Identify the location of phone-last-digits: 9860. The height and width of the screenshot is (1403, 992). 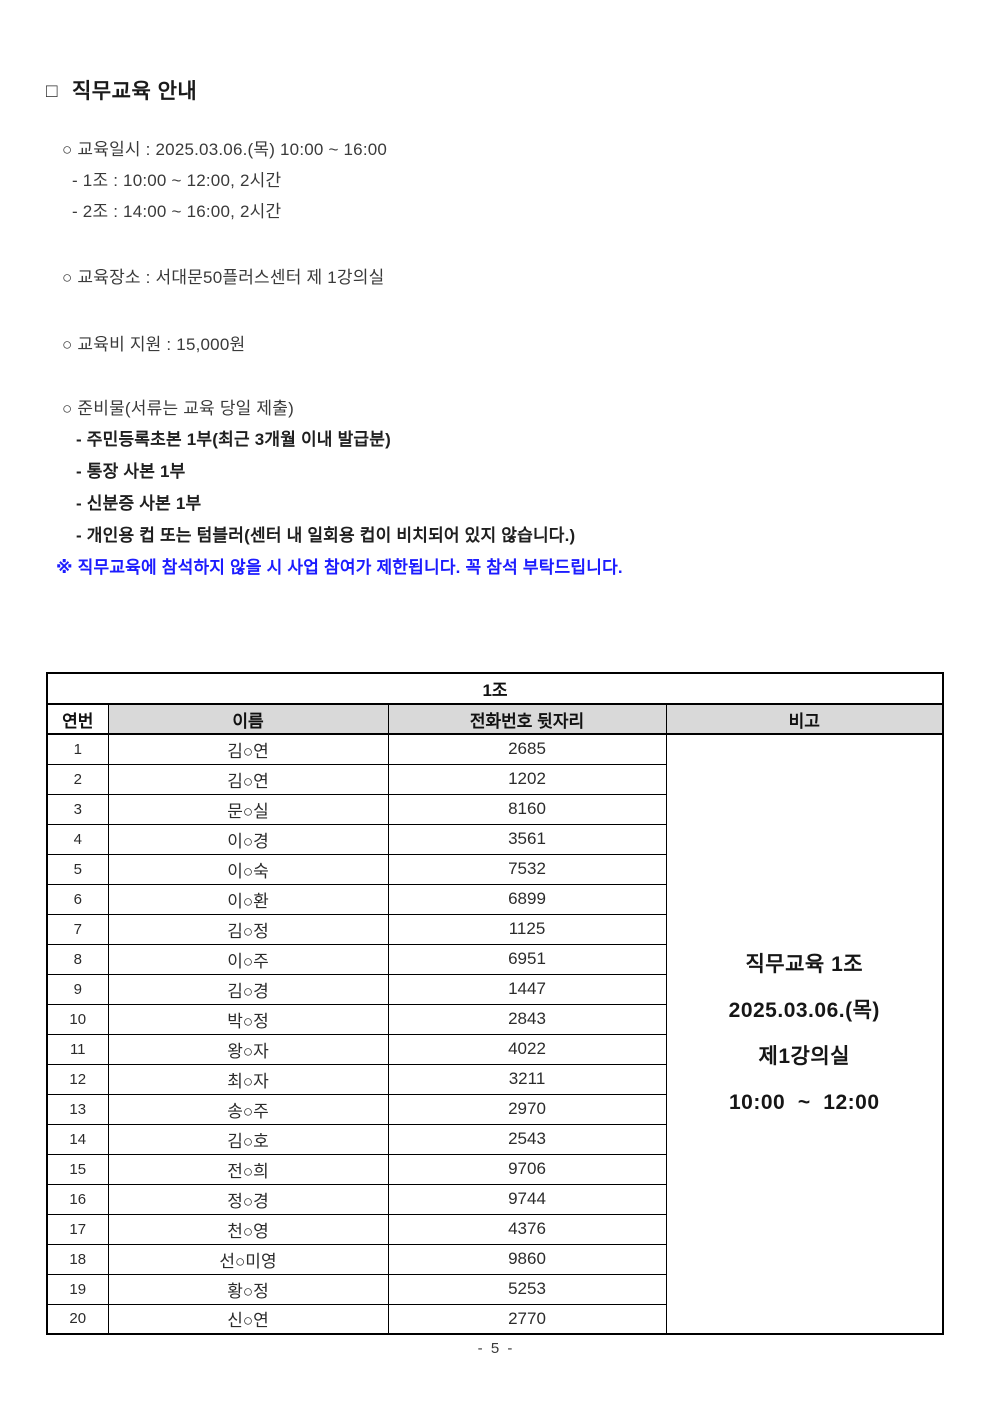
(527, 1259).